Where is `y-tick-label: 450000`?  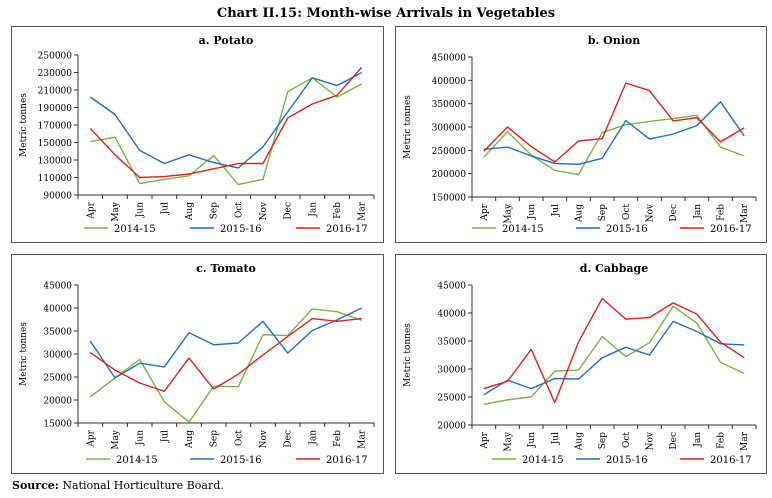
y-tick-label: 450000 is located at coordinates (449, 59).